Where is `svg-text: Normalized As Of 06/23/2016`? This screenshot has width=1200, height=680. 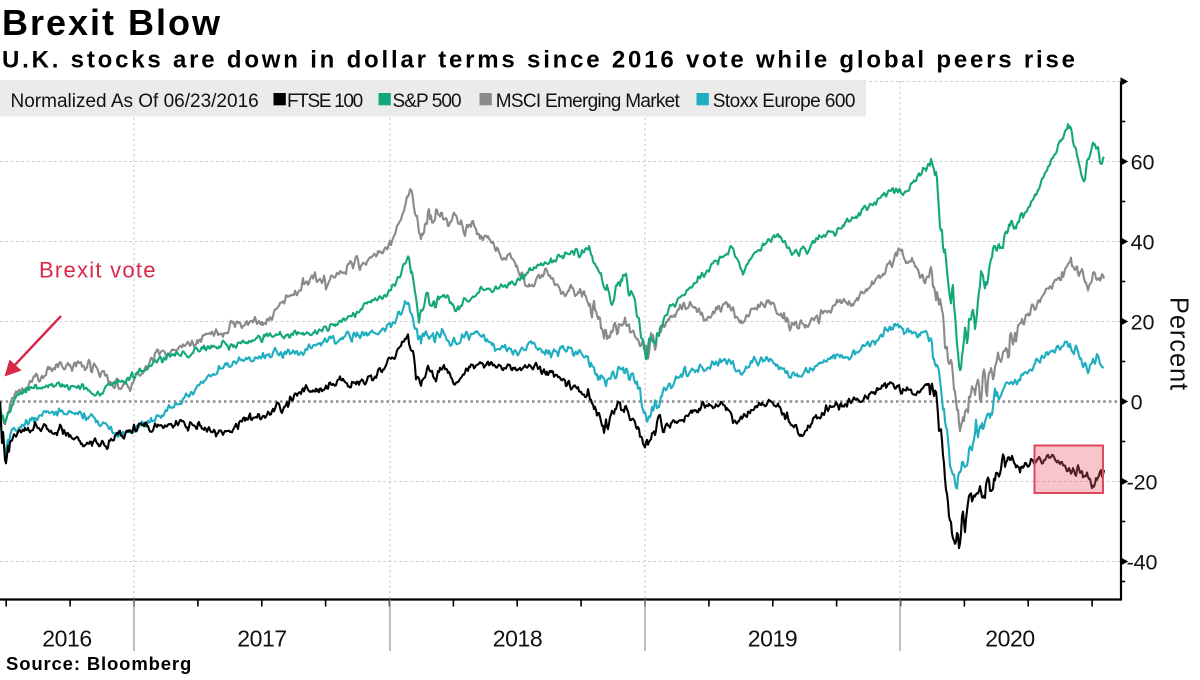
svg-text: Normalized As Of 06/23/2016 is located at coordinates (135, 101).